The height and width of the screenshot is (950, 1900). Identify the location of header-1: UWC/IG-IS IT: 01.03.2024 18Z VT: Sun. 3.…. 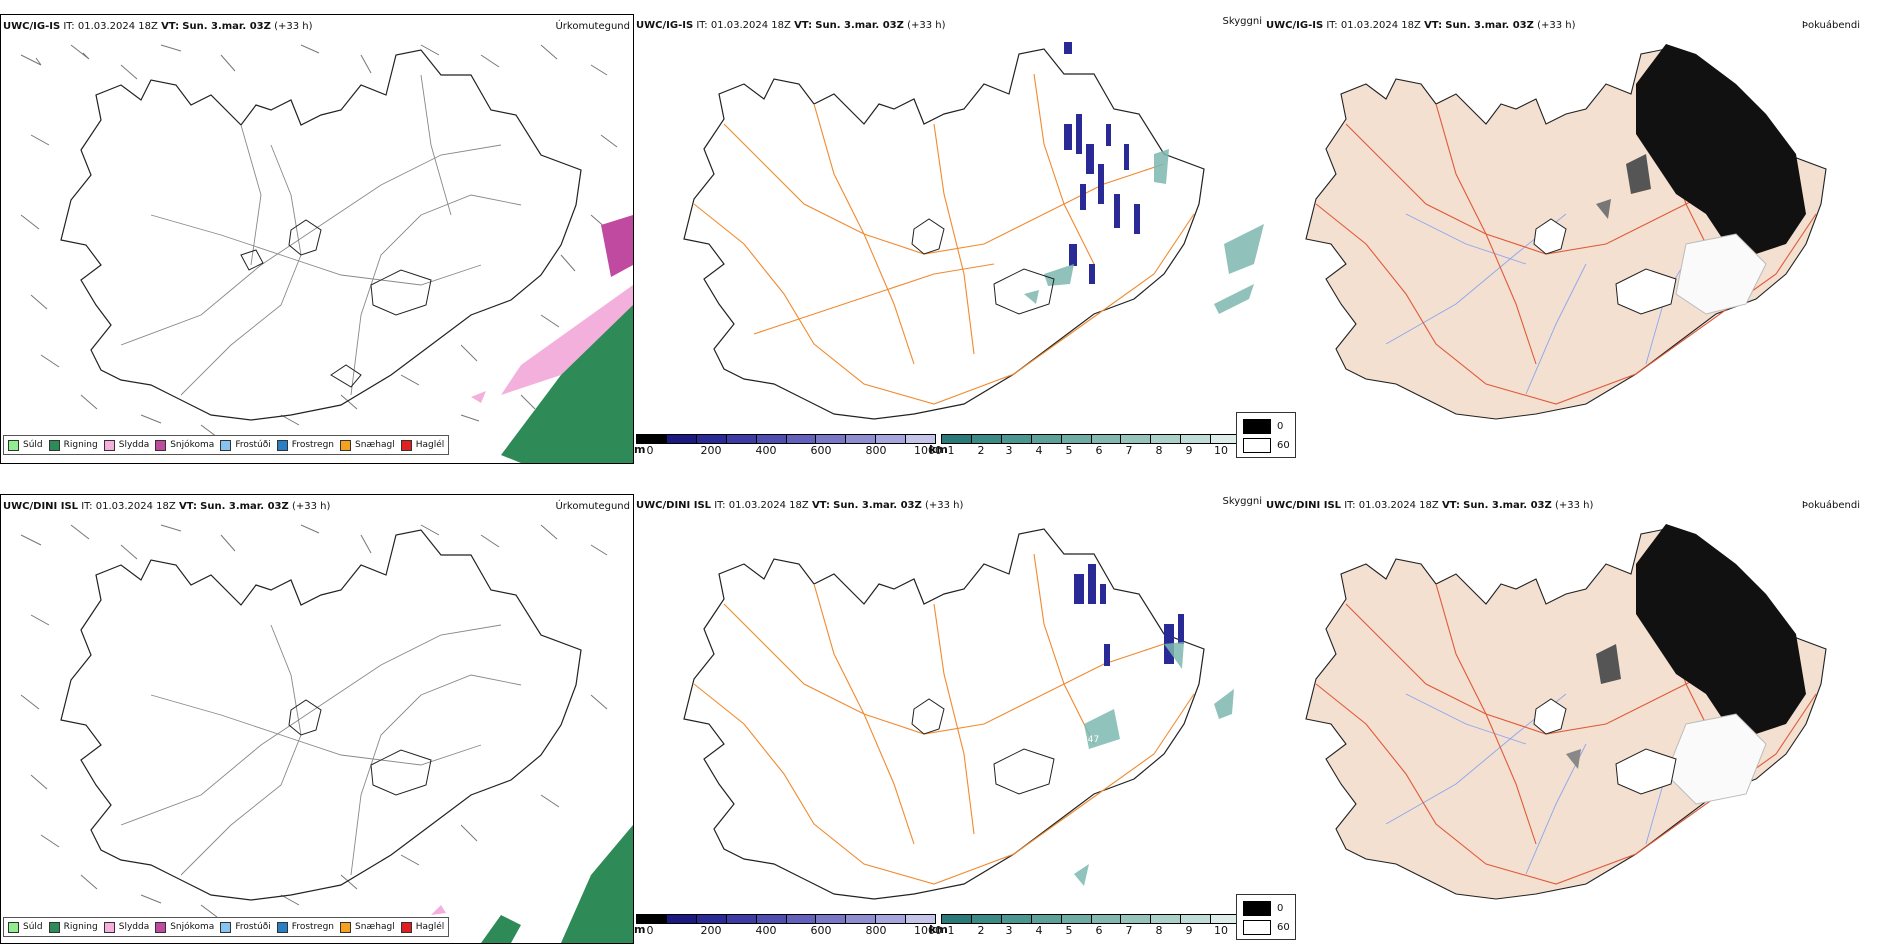
(158, 26).